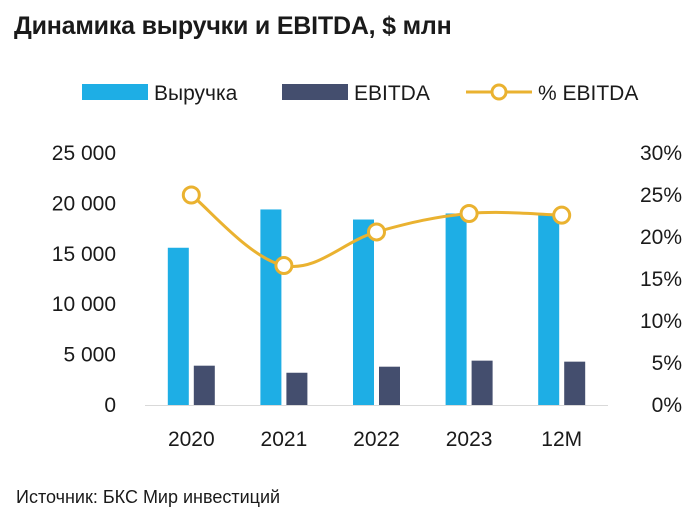 This screenshot has height=521, width=700. What do you see at coordinates (84, 254) in the screenshot?
I see `y-left-tick-label: 15 000` at bounding box center [84, 254].